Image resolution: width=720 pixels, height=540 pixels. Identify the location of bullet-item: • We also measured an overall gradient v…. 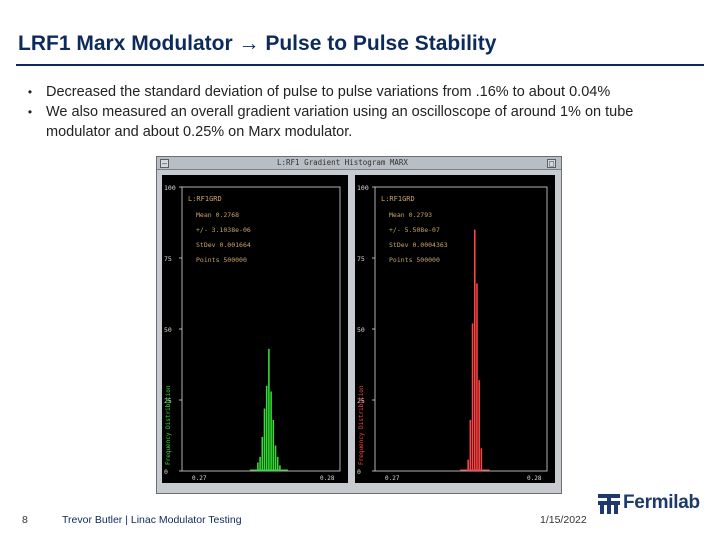
(360, 122).